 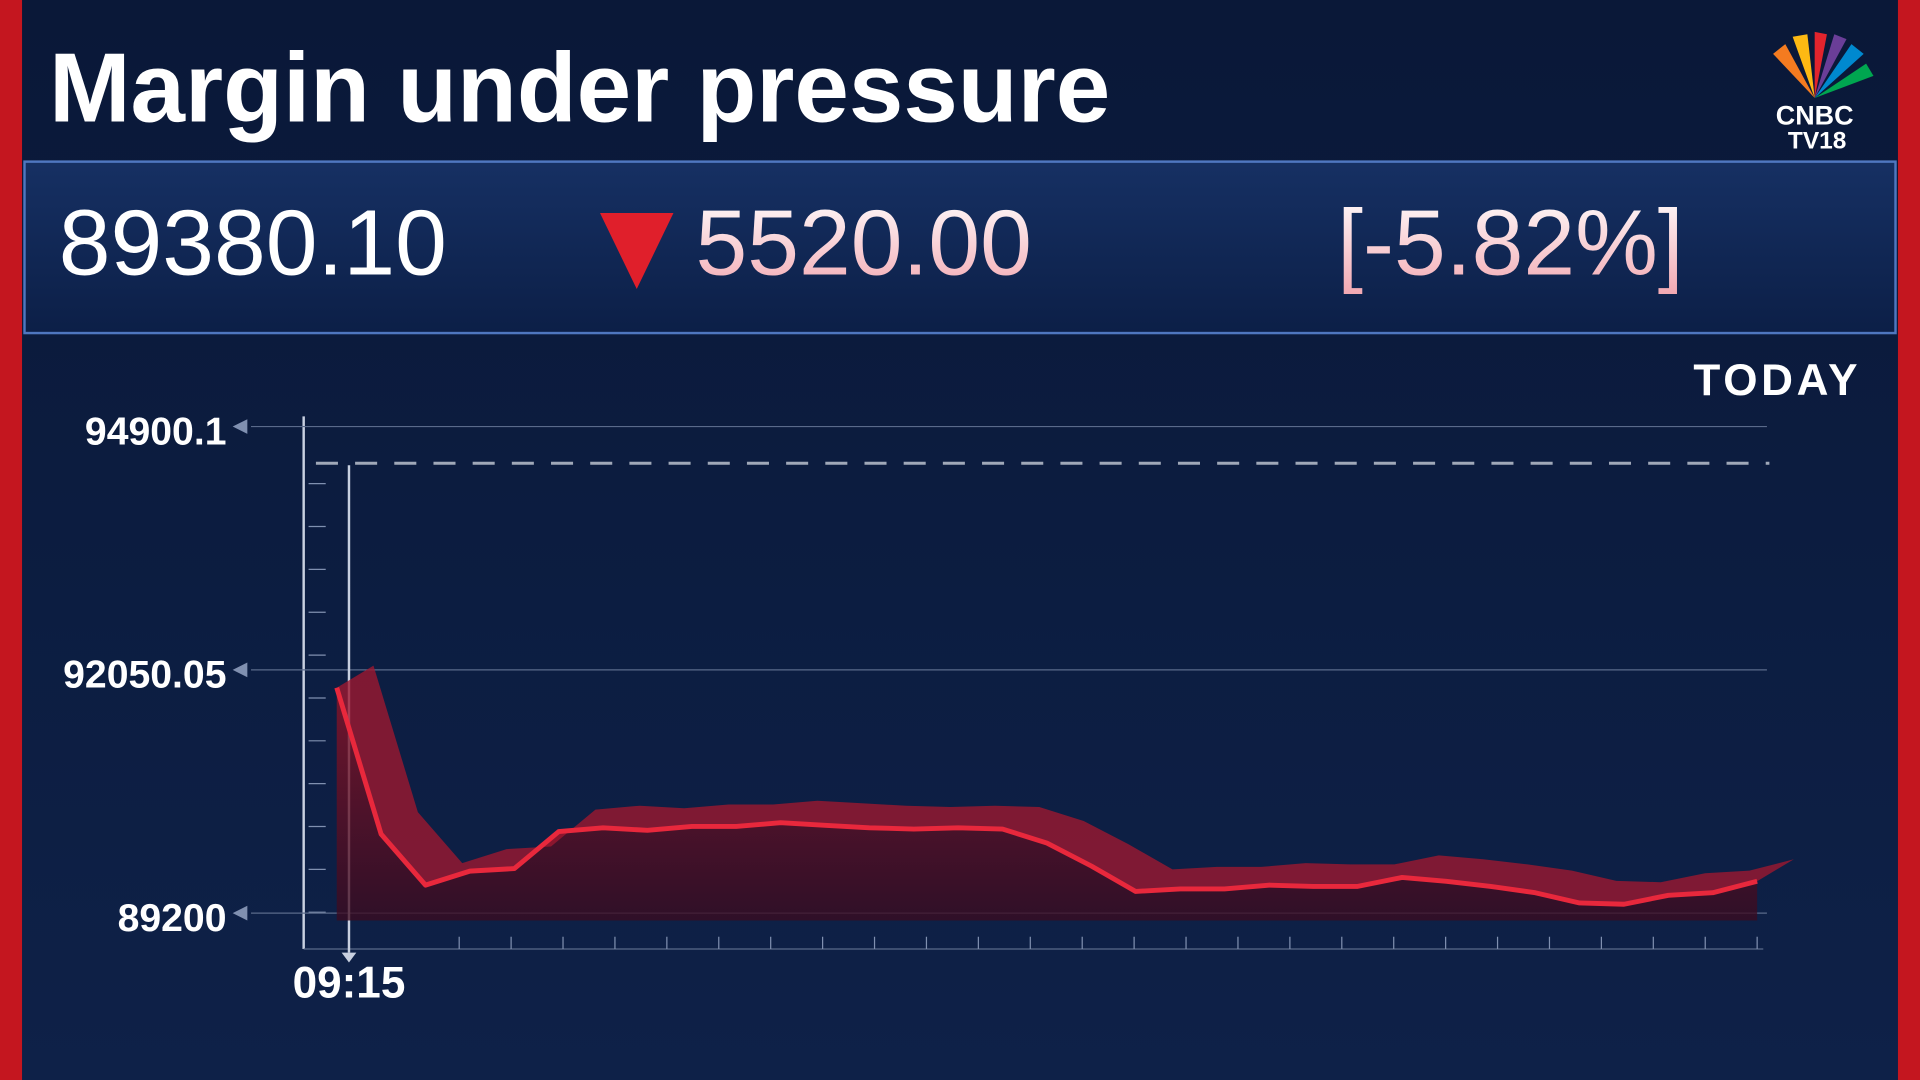 I want to click on period-label: TODAY, so click(x=1777, y=380).